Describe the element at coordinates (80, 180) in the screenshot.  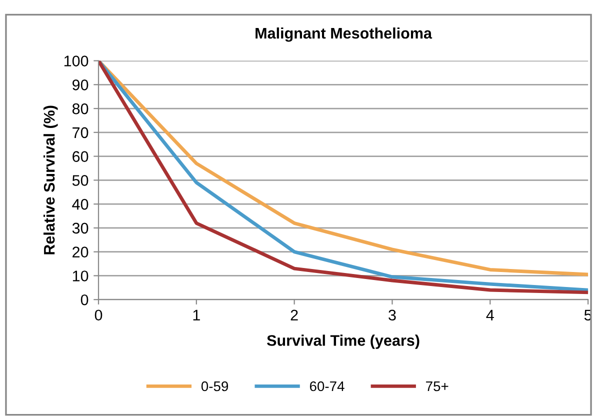
I see `y-tick-label: 50` at that location.